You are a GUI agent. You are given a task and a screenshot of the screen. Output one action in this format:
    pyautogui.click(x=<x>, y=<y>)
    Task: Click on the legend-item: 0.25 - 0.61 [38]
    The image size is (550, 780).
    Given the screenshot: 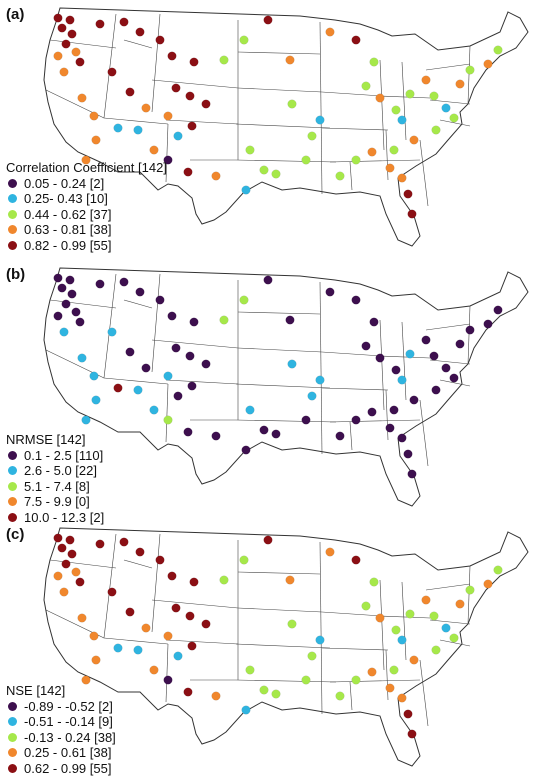 What is the action you would take?
    pyautogui.click(x=61, y=753)
    